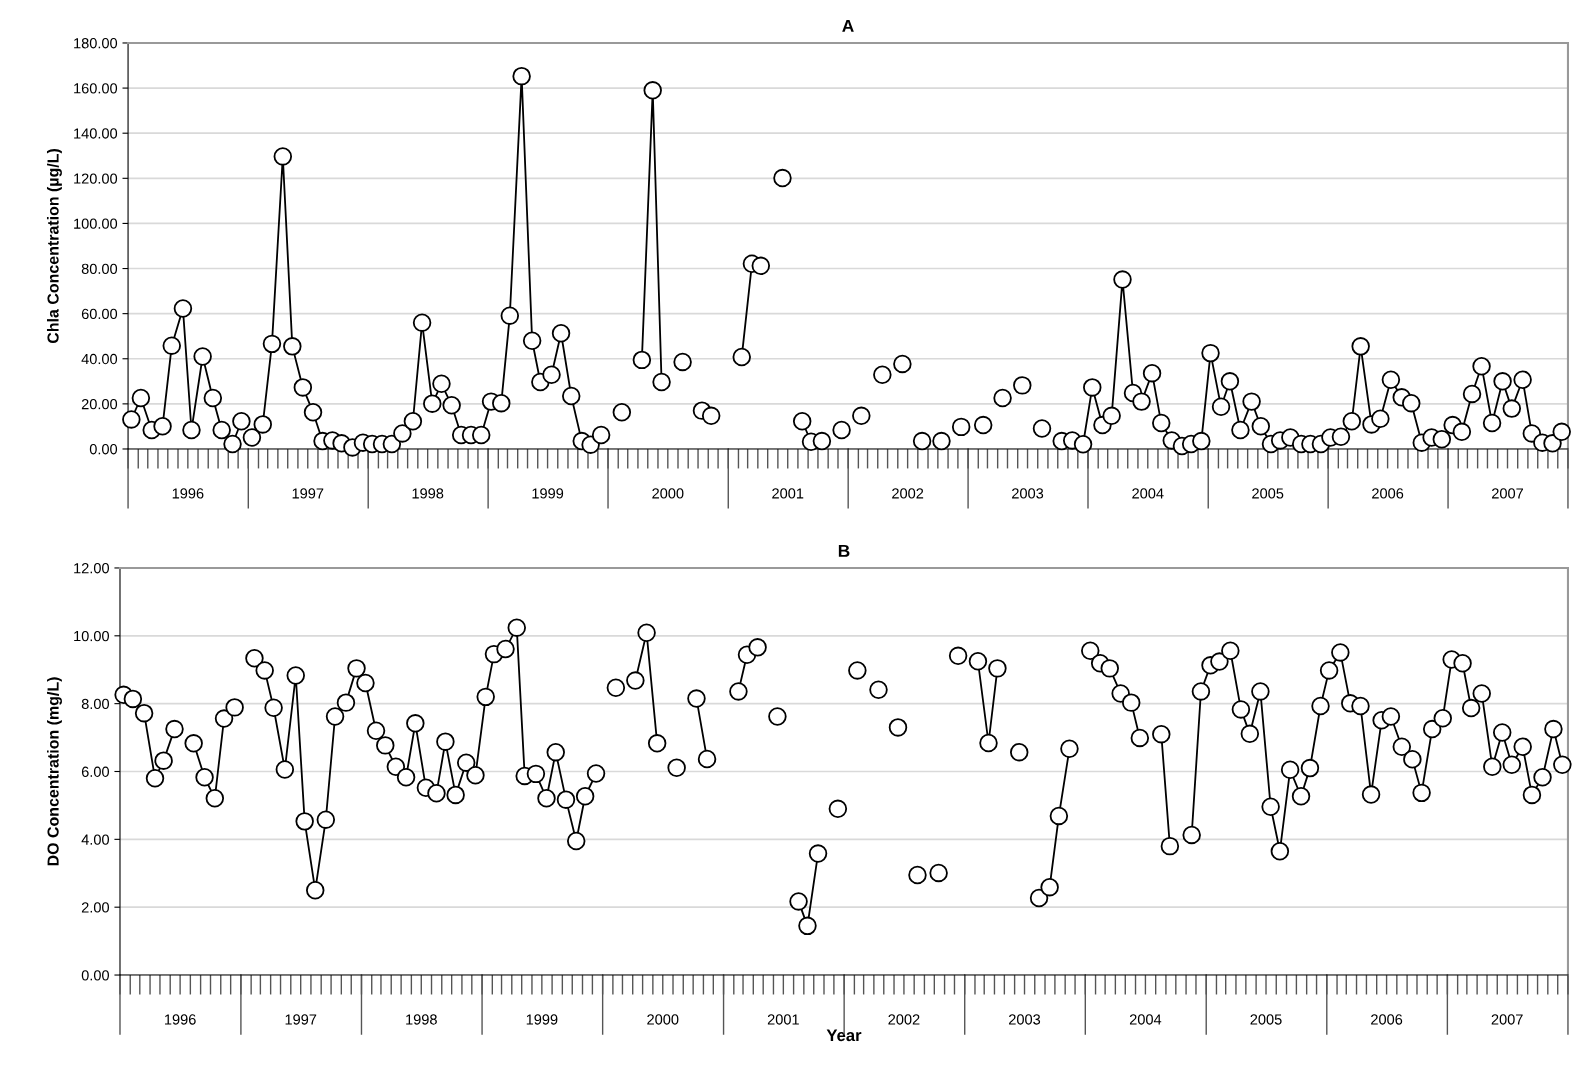 This screenshot has width=1583, height=1069. Describe the element at coordinates (96, 223) in the screenshot. I see `y-tick-label: 100.00` at that location.